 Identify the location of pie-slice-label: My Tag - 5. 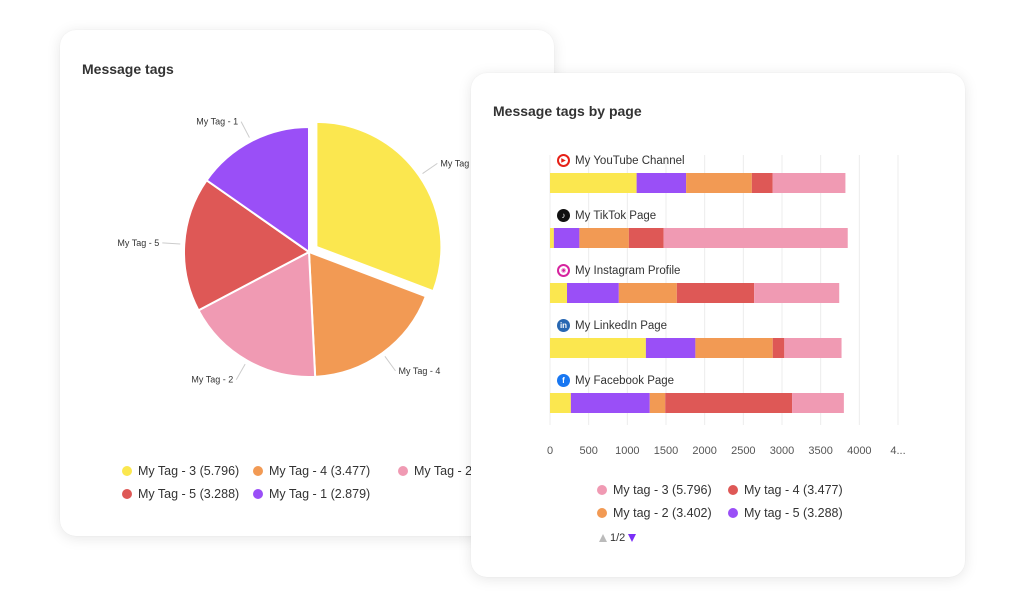
(138, 243).